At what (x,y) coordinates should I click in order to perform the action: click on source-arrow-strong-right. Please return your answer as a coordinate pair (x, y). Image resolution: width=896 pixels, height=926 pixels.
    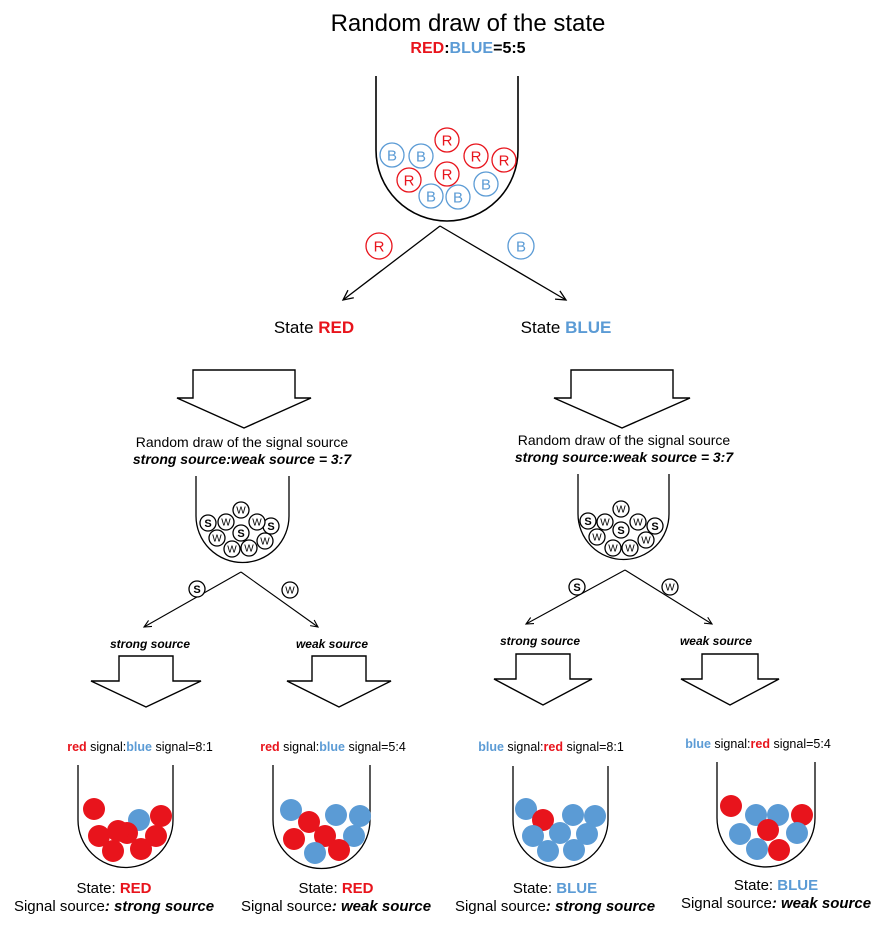
    Looking at the image, I should click on (575, 597).